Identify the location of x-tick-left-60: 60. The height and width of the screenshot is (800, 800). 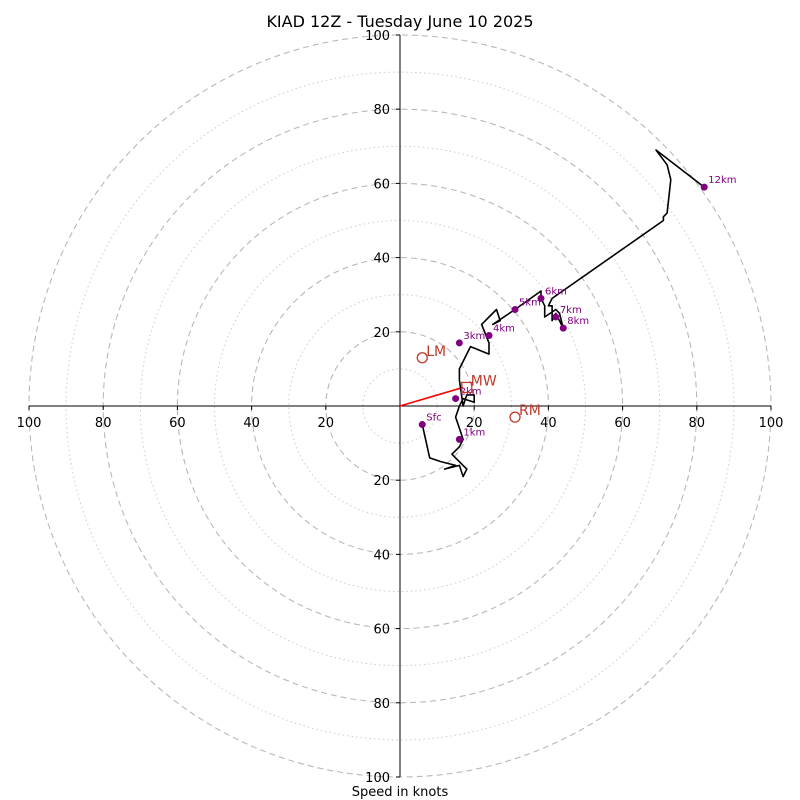
(177, 423).